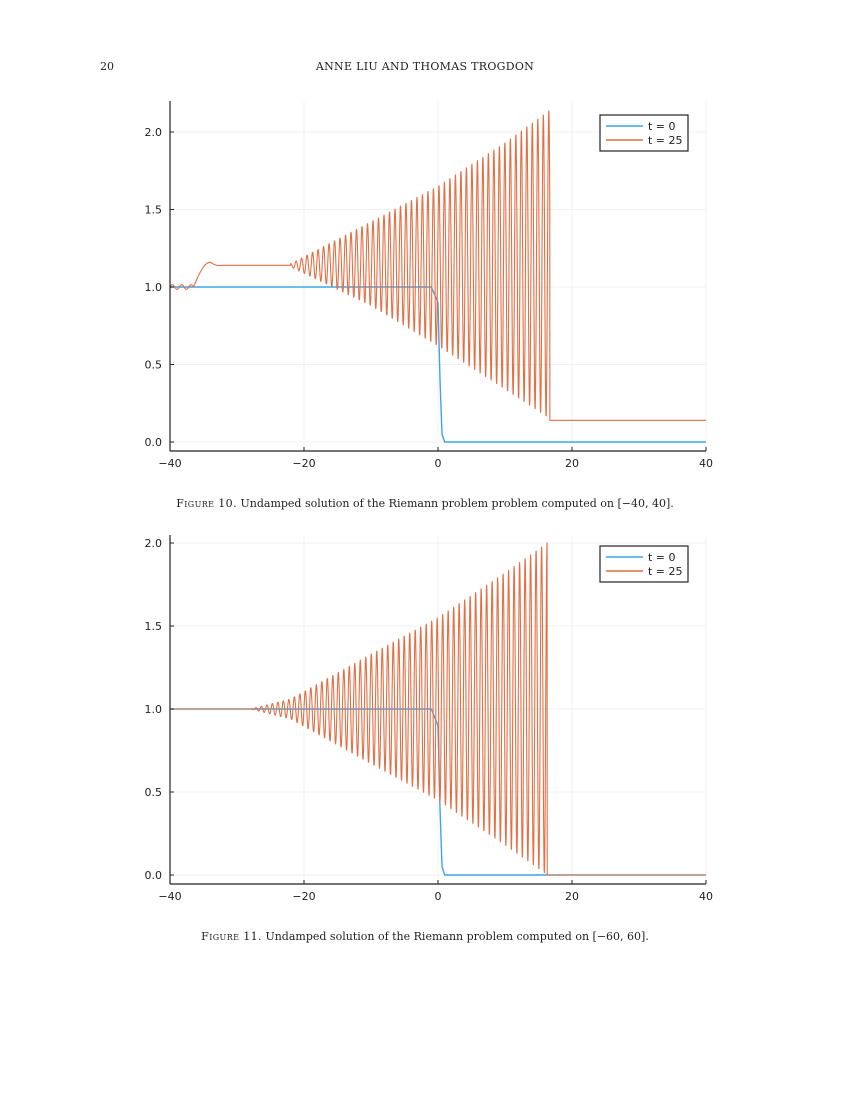  I want to click on series-t0-line, so click(438, 792).